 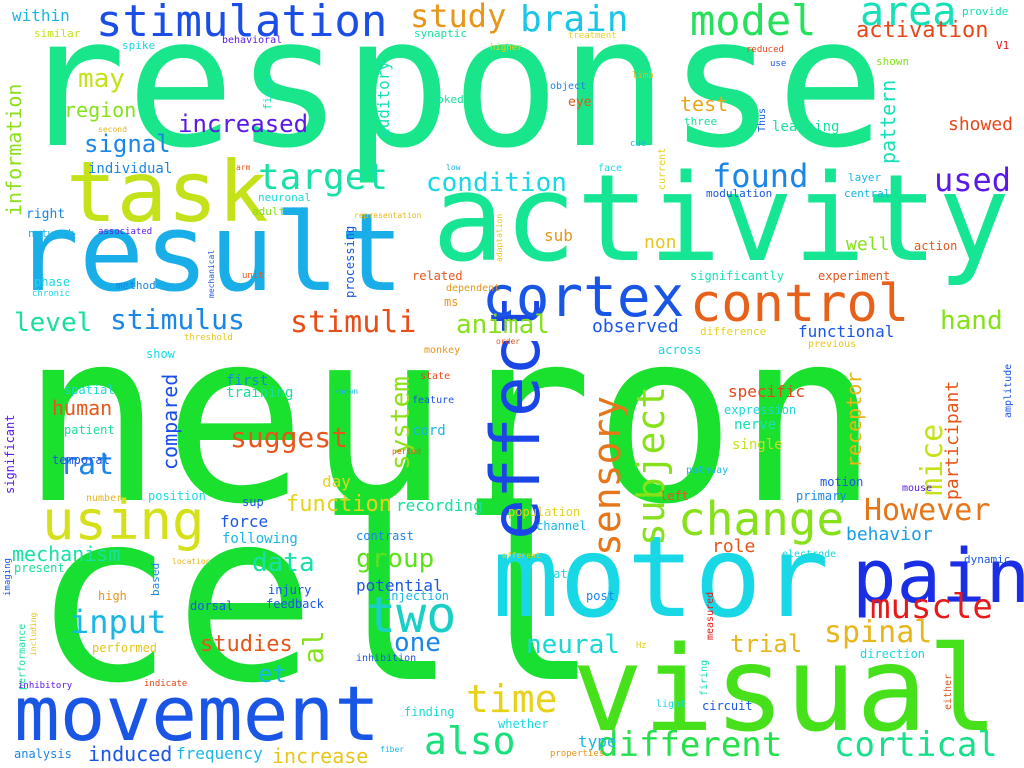 What do you see at coordinates (583, 297) in the screenshot?
I see `cloud-word: cortex` at bounding box center [583, 297].